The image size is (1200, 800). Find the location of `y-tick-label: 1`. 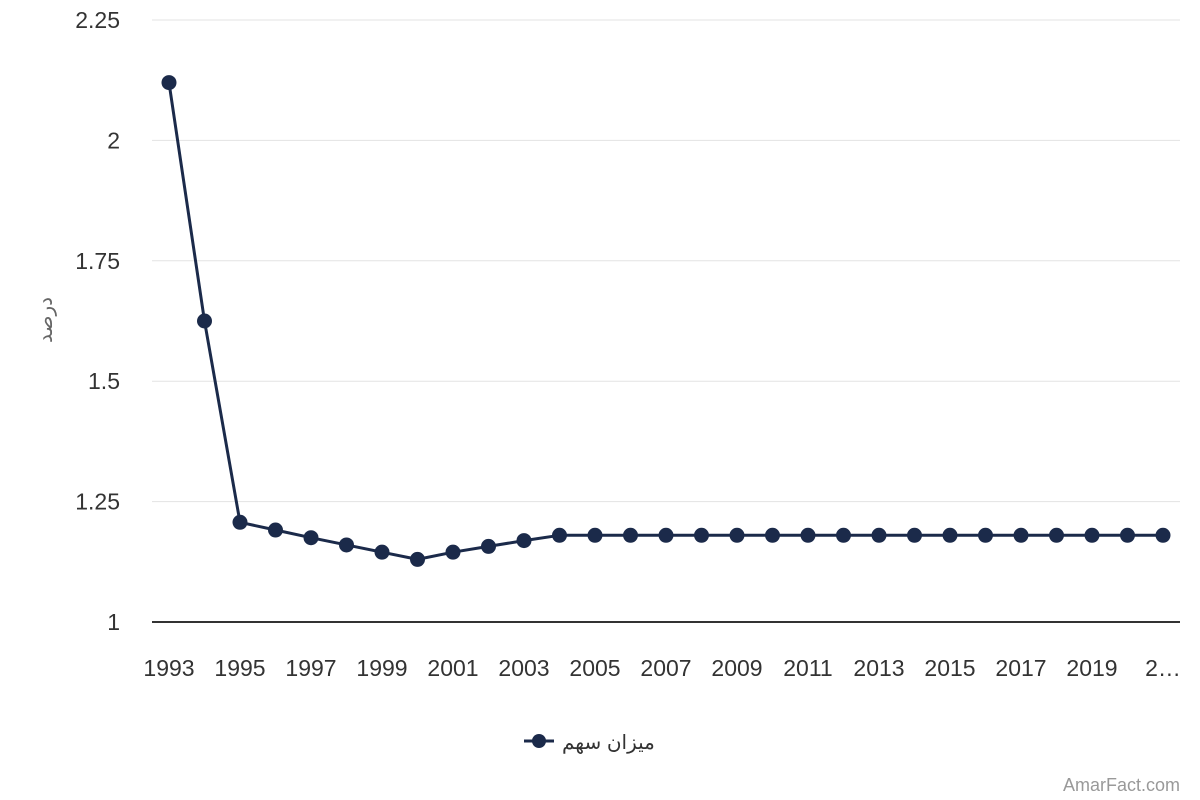

y-tick-label: 1 is located at coordinates (113, 622).